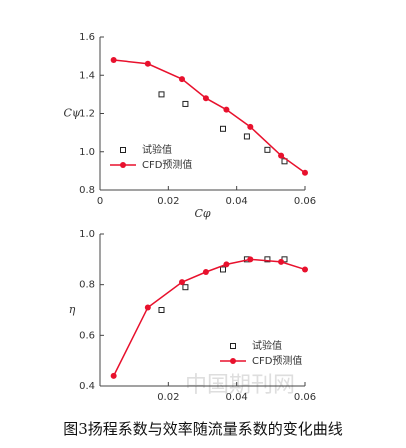  What do you see at coordinates (87, 386) in the screenshot?
I see `y-tick-label: 0.4` at bounding box center [87, 386].